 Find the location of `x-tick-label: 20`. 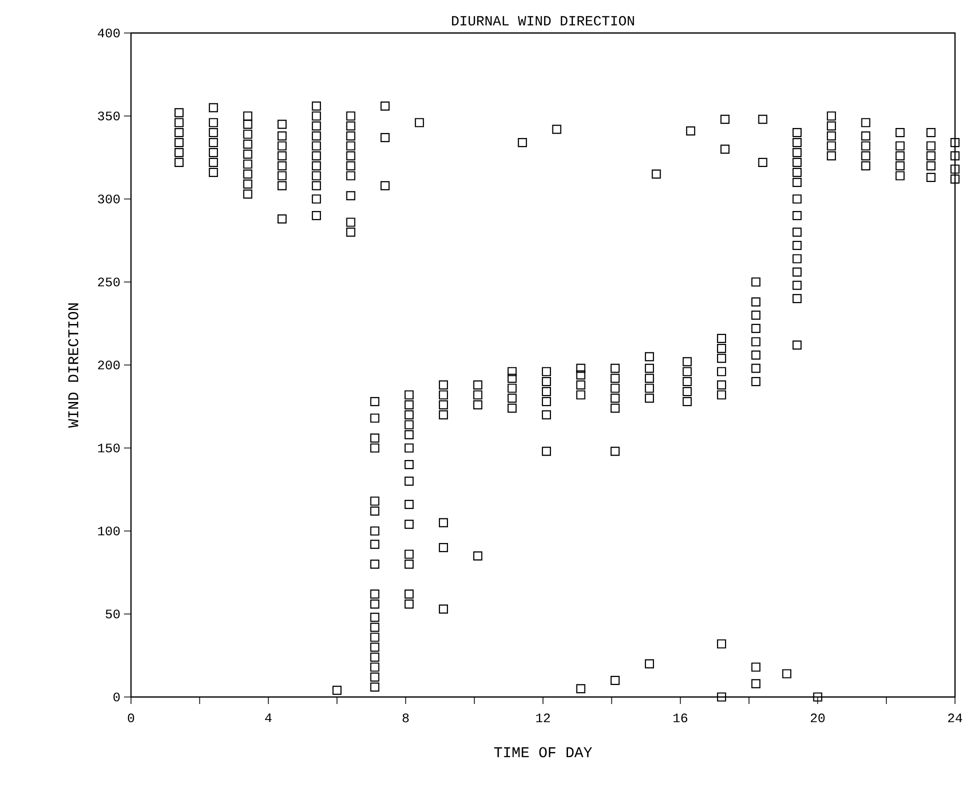

x-tick-label: 20 is located at coordinates (817, 718).